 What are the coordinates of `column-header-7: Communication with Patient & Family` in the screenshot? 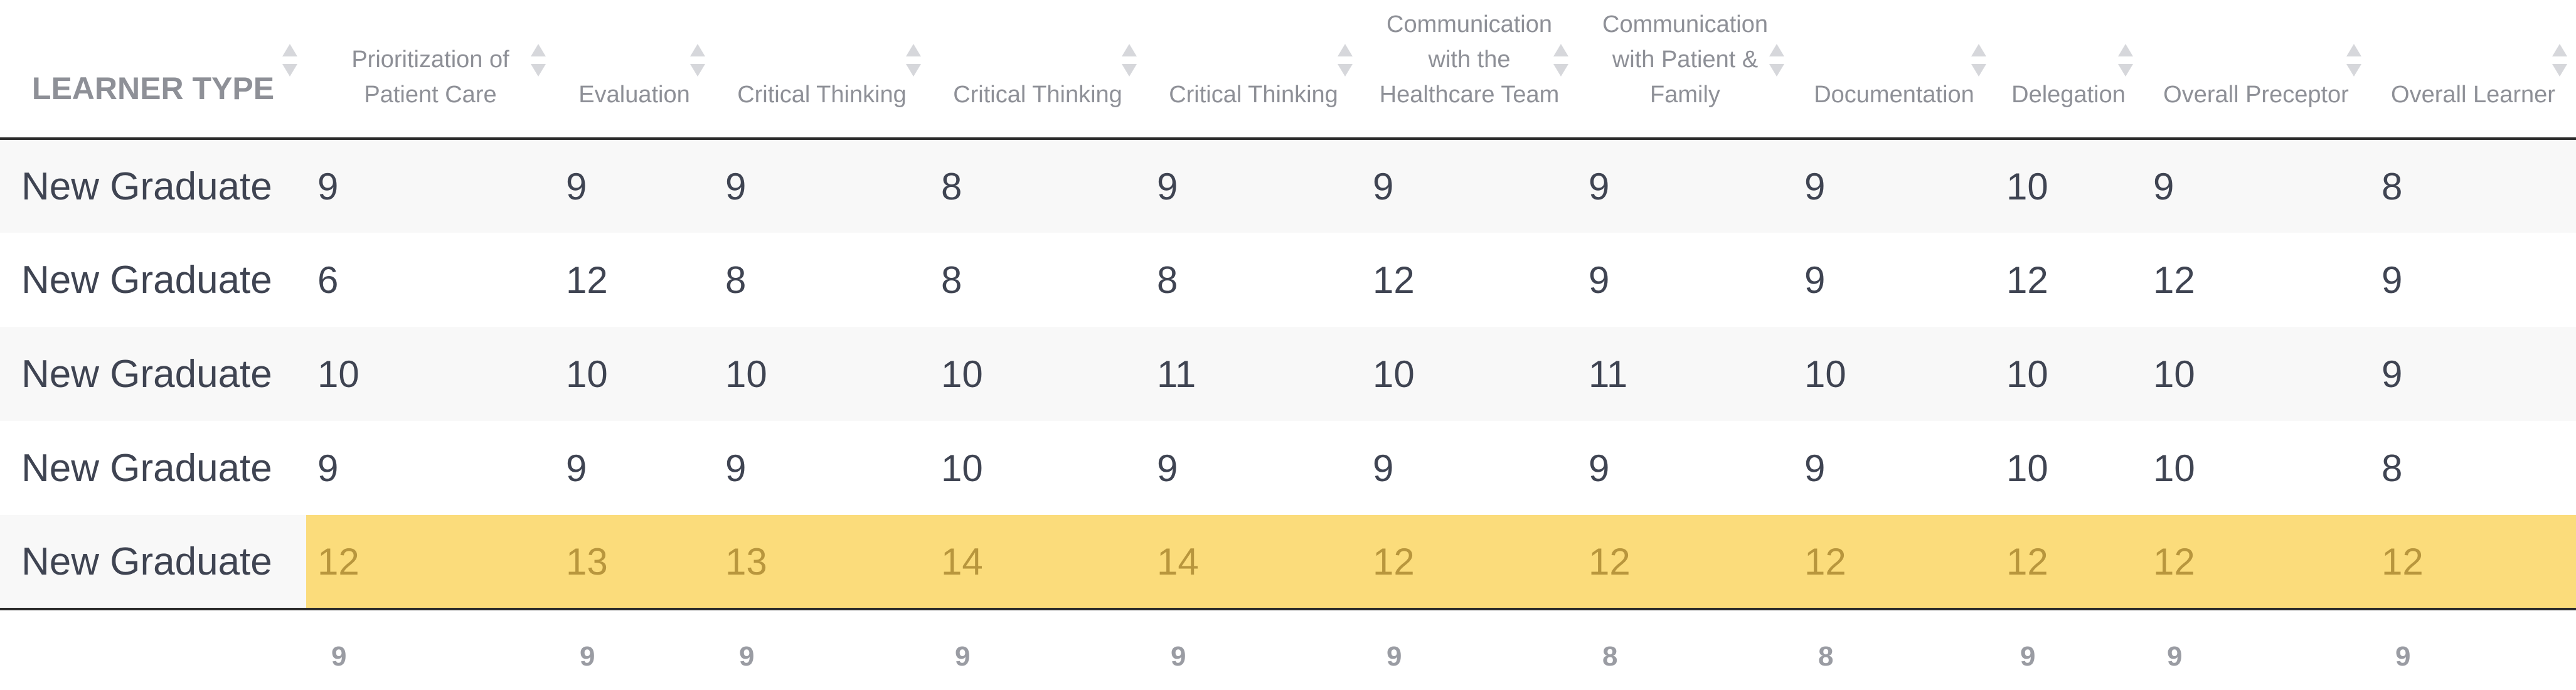 It's located at (1685, 70).